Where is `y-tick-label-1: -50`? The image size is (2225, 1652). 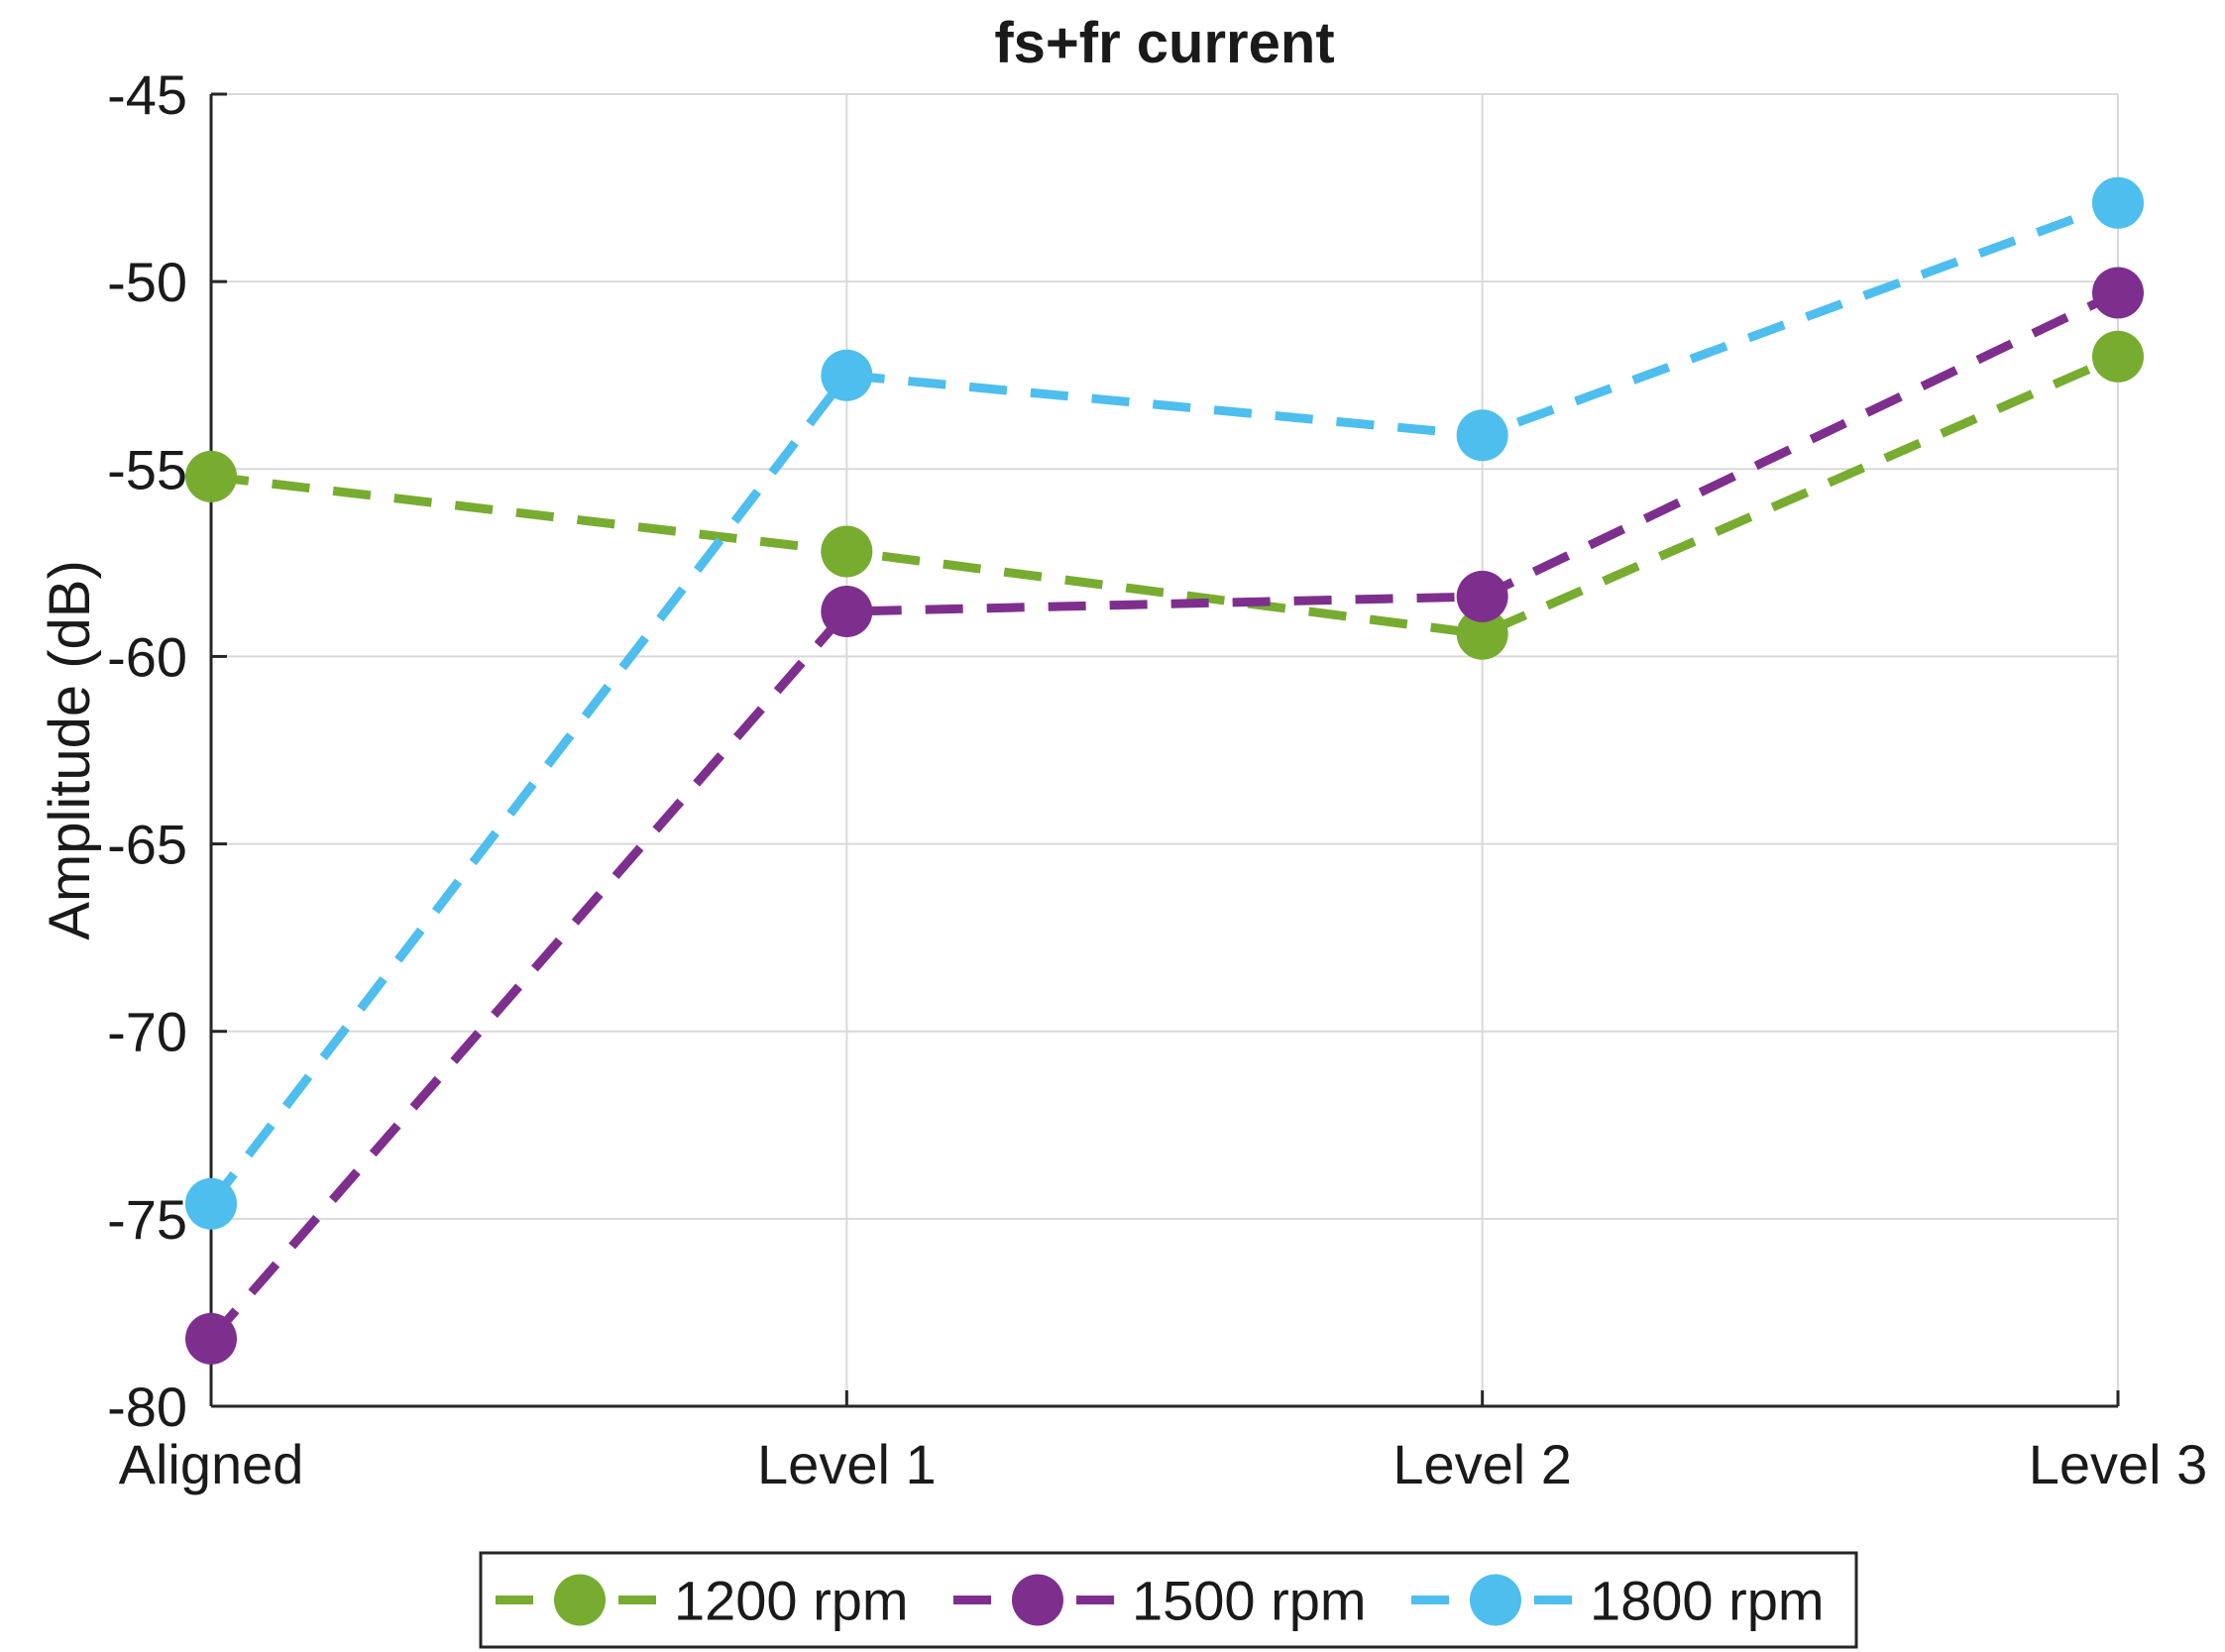 y-tick-label-1: -50 is located at coordinates (147, 282).